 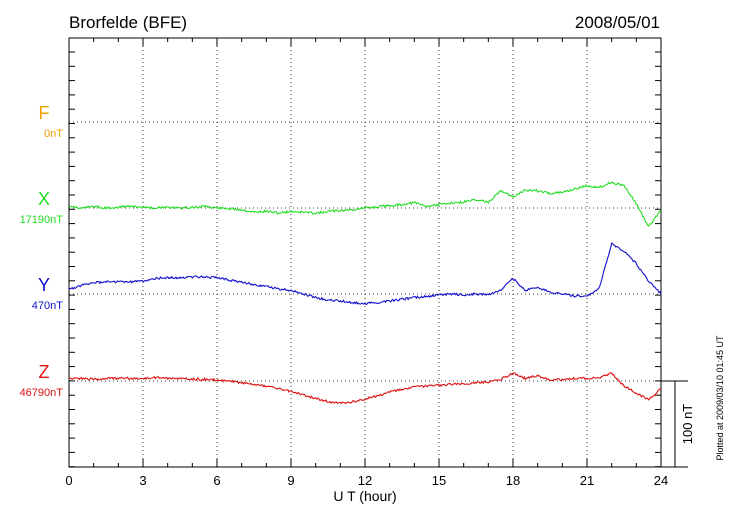 What do you see at coordinates (687, 424) in the screenshot?
I see `scale-bar-label: 100 nT` at bounding box center [687, 424].